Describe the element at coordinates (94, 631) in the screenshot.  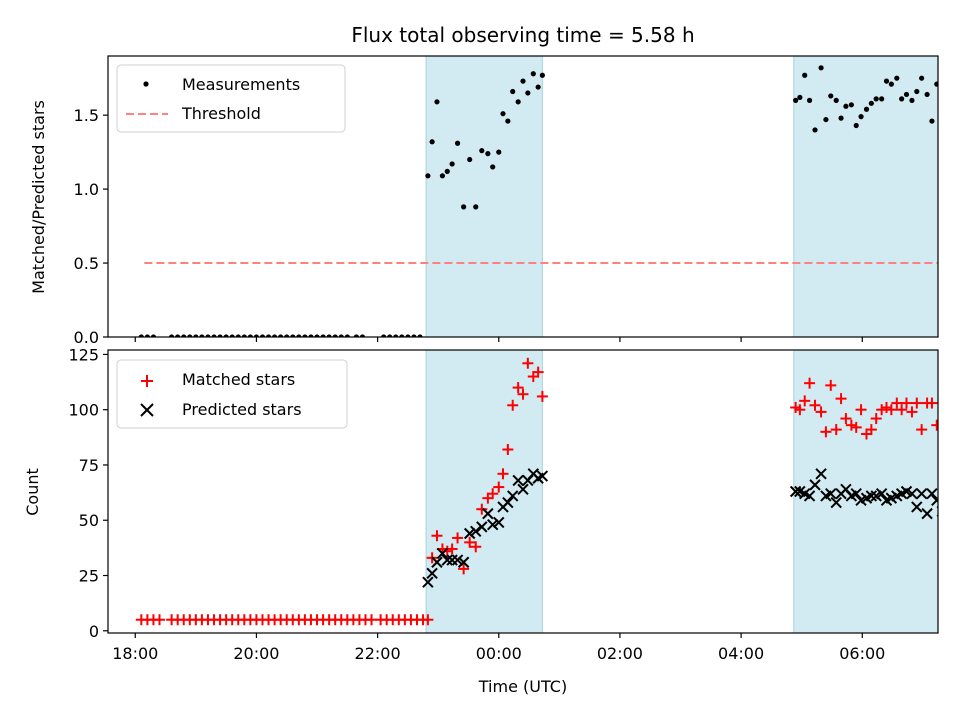
I see `y-tick-label: 0` at that location.